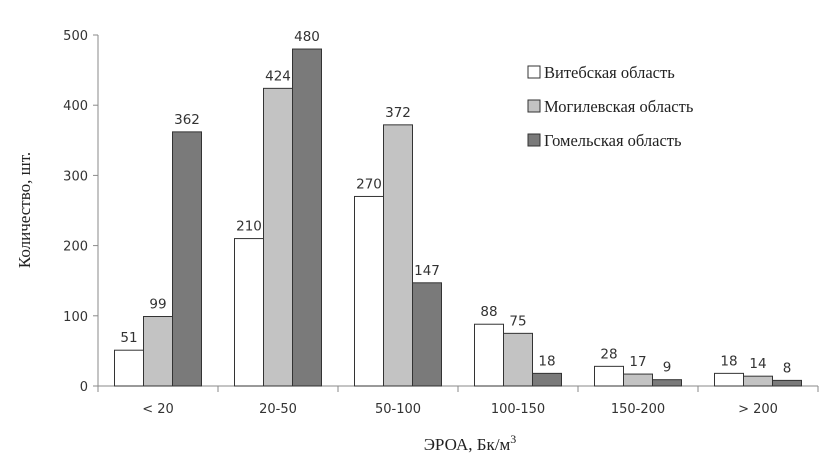 The height and width of the screenshot is (466, 833). Describe the element at coordinates (75, 247) in the screenshot. I see `y-tick-label: 200` at that location.